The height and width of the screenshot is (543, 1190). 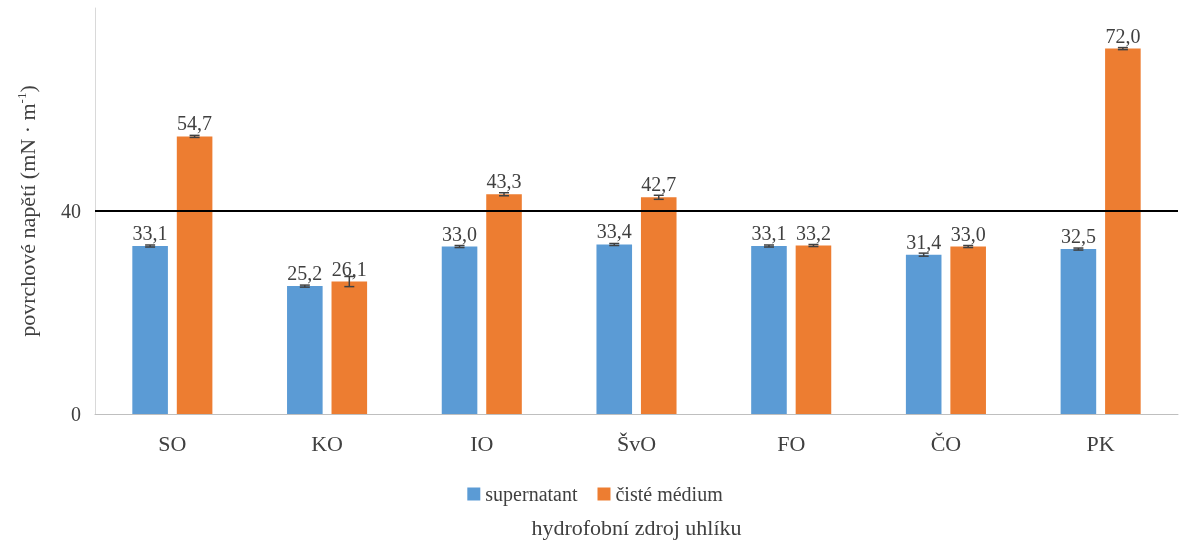 What do you see at coordinates (504, 181) in the screenshot?
I see `data-label: 43,3` at bounding box center [504, 181].